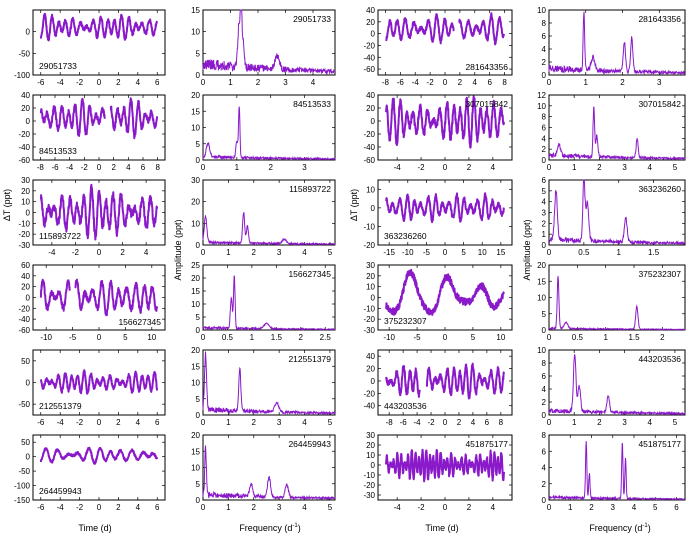 This screenshot has height=546, width=693. What do you see at coordinates (369, 69) in the screenshot?
I see `y-tick-label: -60` at bounding box center [369, 69].